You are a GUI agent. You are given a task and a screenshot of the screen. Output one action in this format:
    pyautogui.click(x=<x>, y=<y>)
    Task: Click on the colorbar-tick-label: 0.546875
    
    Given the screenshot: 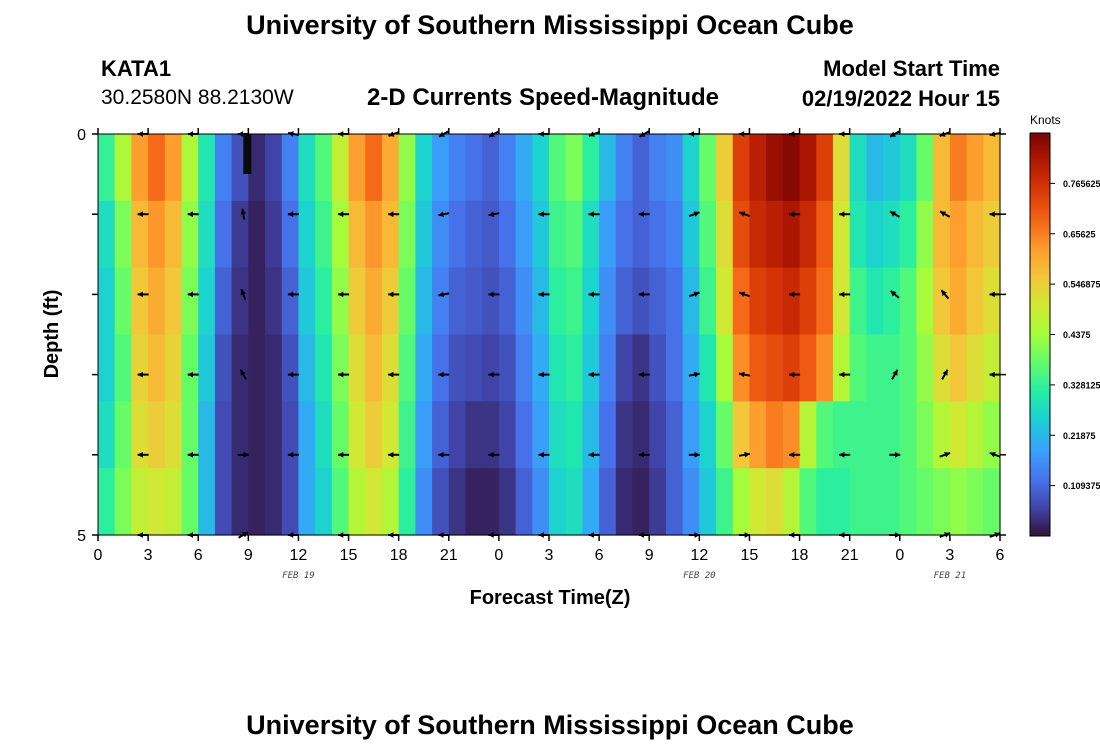 What is the action you would take?
    pyautogui.click(x=1081, y=285)
    